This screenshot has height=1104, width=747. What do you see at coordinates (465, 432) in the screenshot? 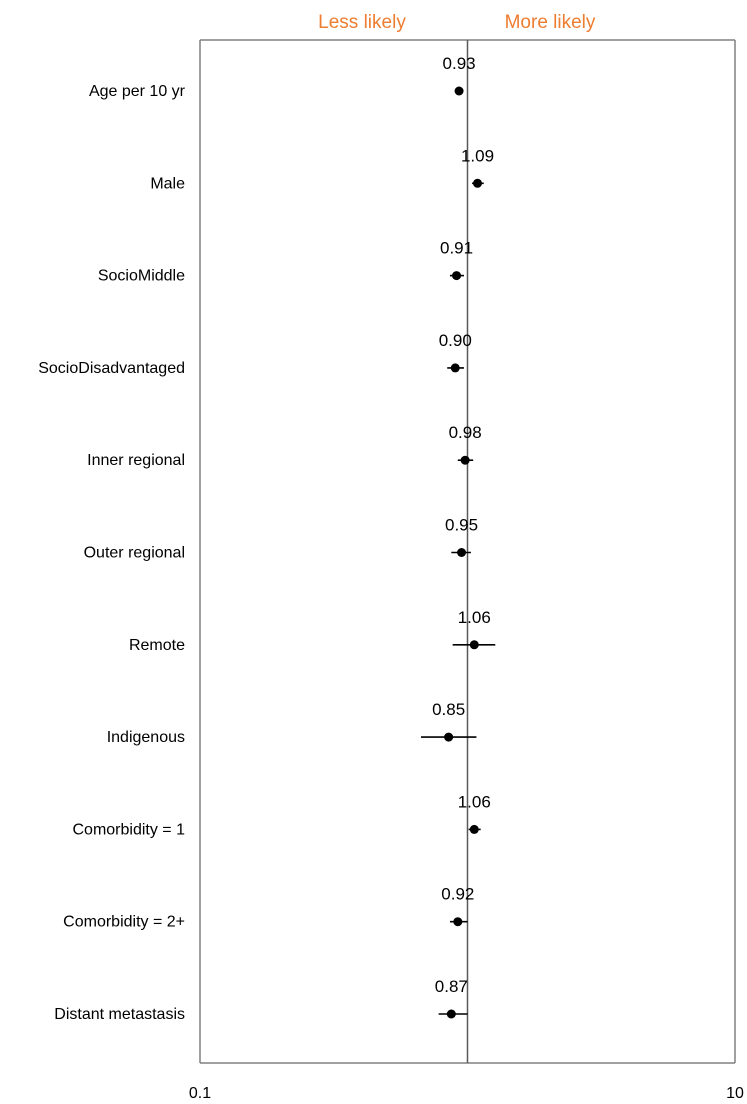
I see `value-label: 0.98` at bounding box center [465, 432].